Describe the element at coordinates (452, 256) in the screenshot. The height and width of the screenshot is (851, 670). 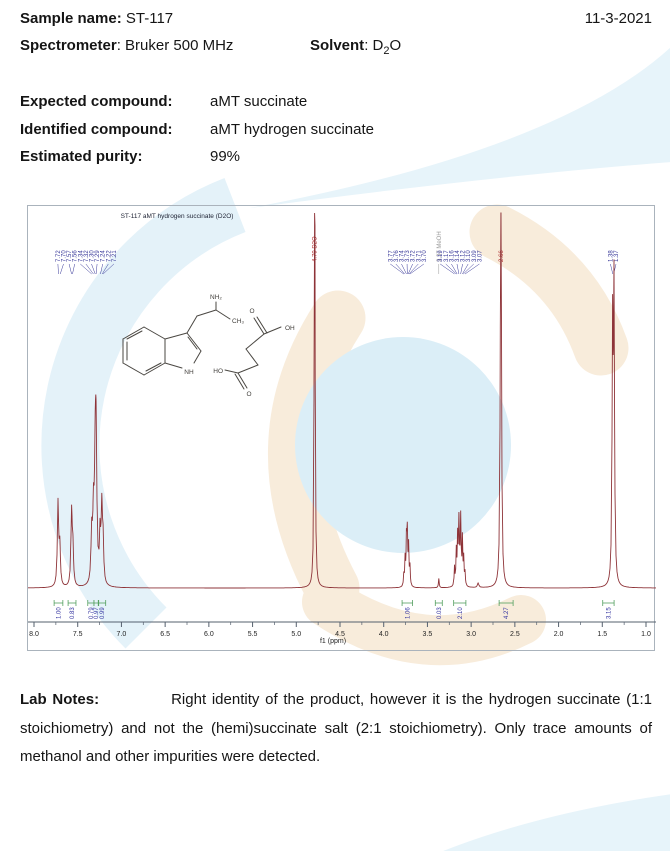
I see `svg-text: 3.16` at that location.